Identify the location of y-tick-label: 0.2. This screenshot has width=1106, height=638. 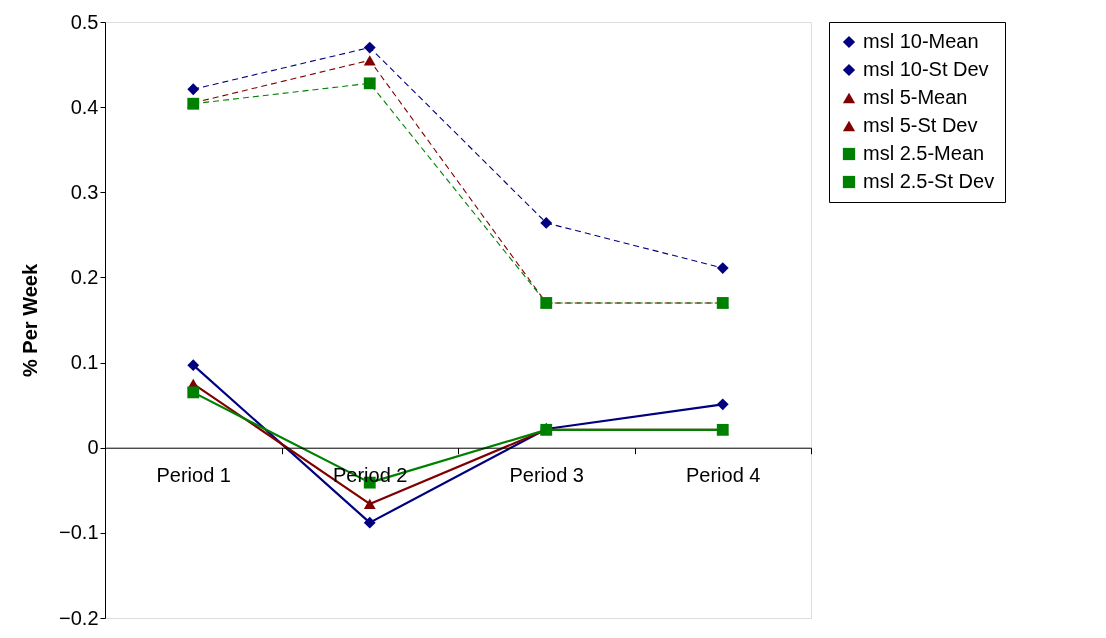
(84, 276).